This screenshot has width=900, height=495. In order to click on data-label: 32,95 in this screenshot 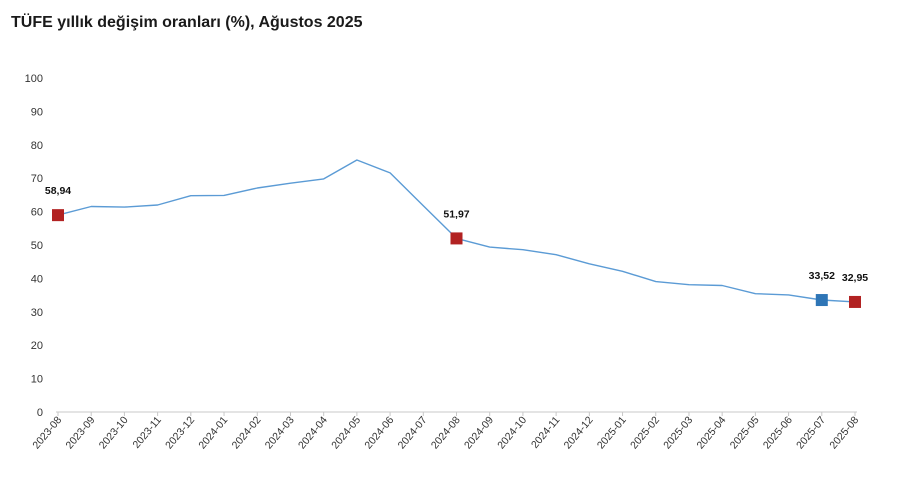, I will do `click(855, 278)`.